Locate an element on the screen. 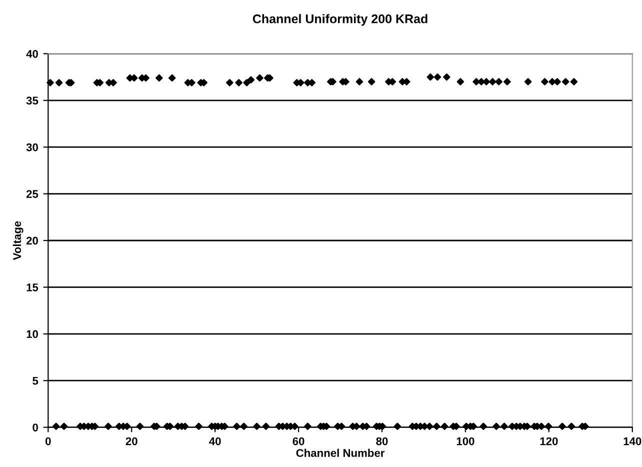 Image resolution: width=642 pixels, height=467 pixels. y-tick-label: 10 is located at coordinates (32, 334).